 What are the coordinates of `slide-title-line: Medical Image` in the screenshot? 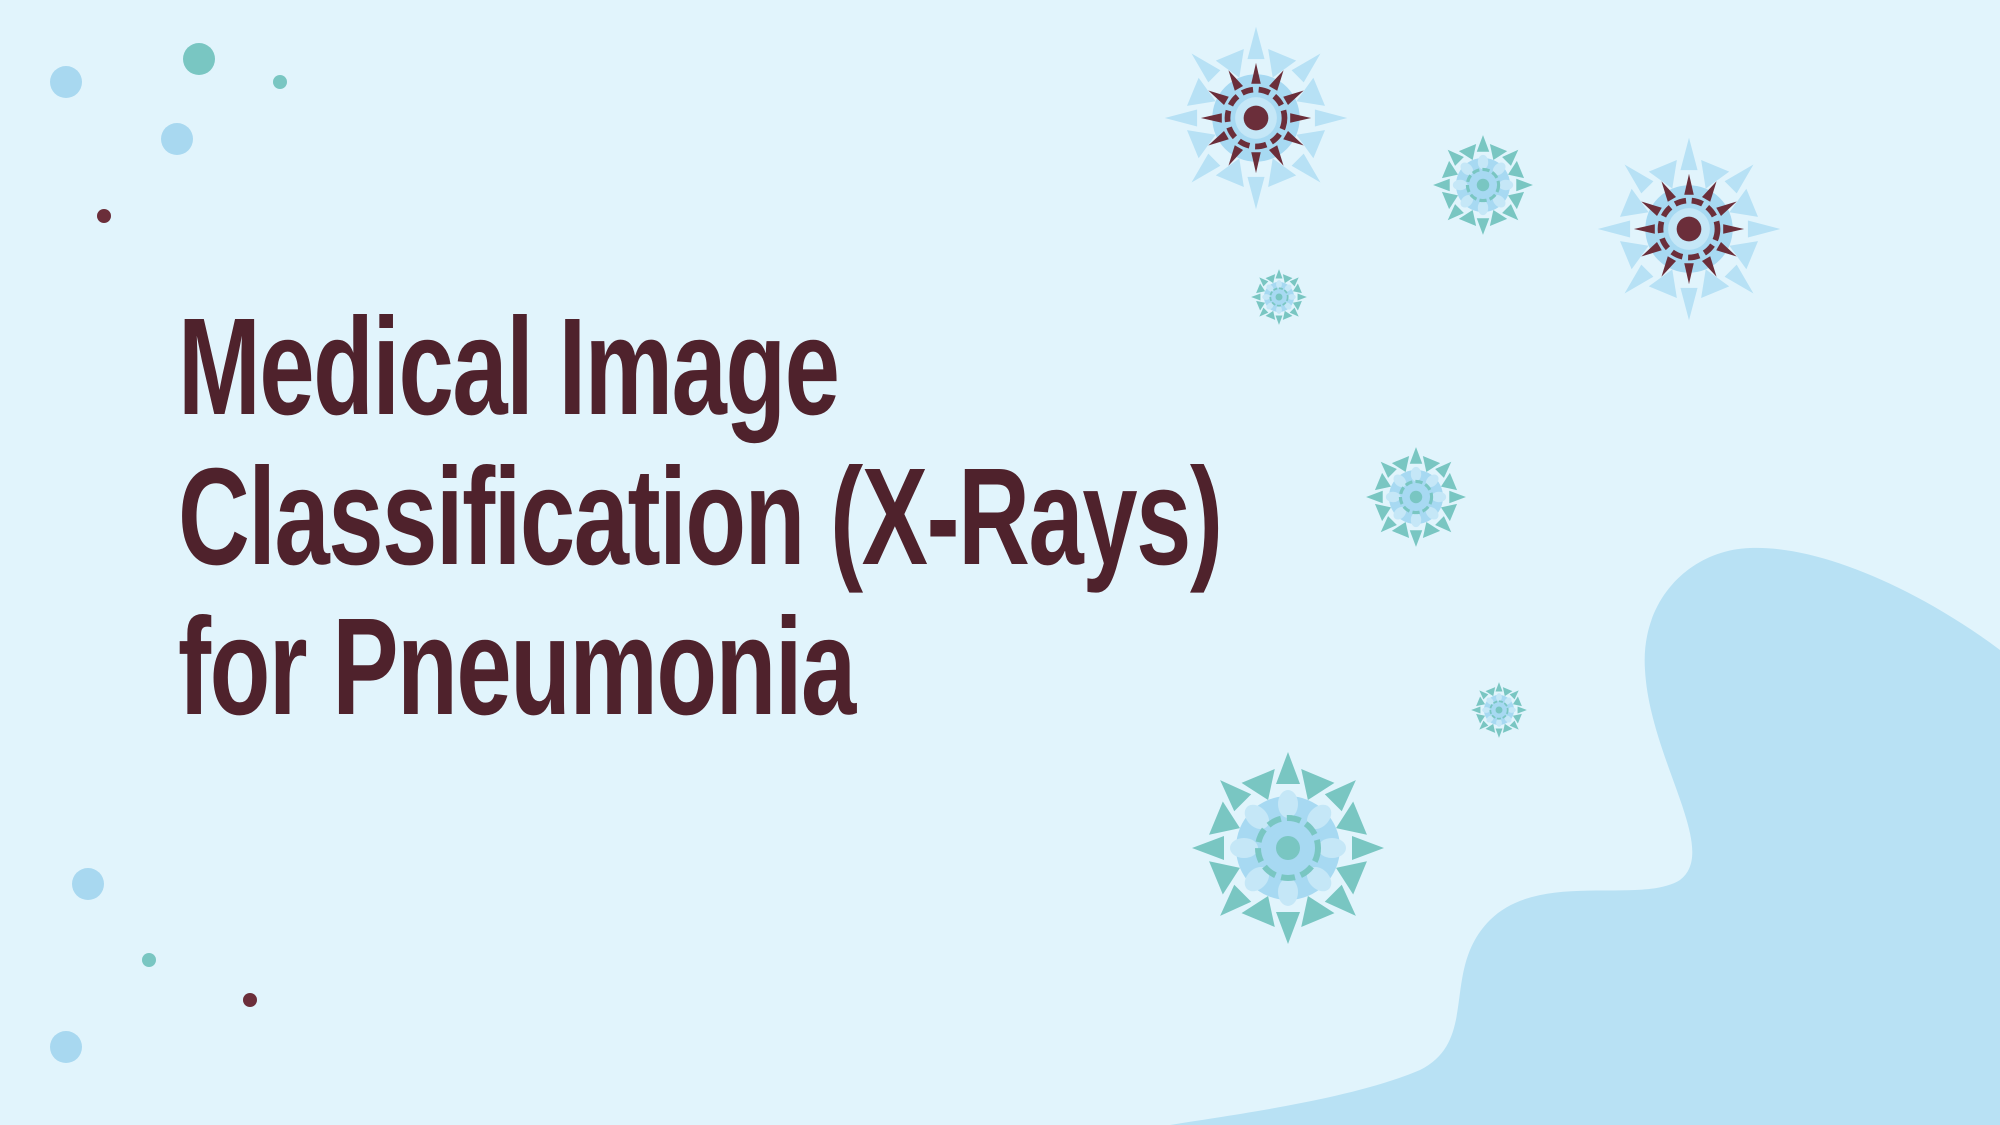 It's located at (509, 367).